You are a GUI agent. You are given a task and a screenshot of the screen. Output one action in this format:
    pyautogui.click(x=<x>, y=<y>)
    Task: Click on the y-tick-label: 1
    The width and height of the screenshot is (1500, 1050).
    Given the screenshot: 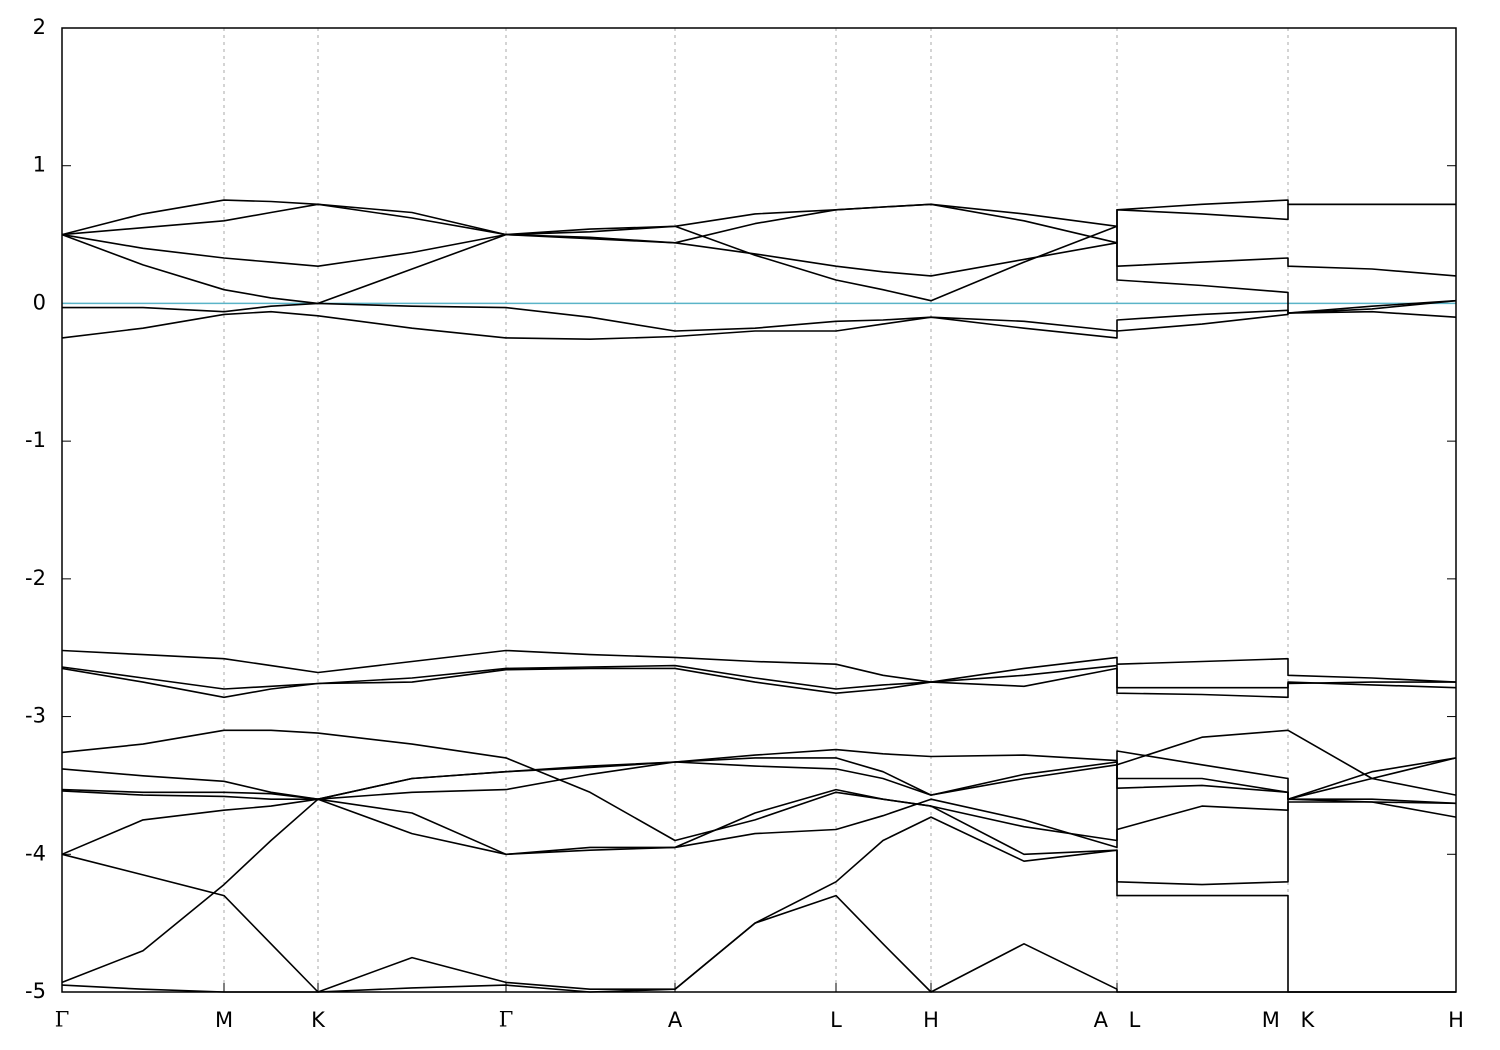 What is the action you would take?
    pyautogui.click(x=39, y=165)
    